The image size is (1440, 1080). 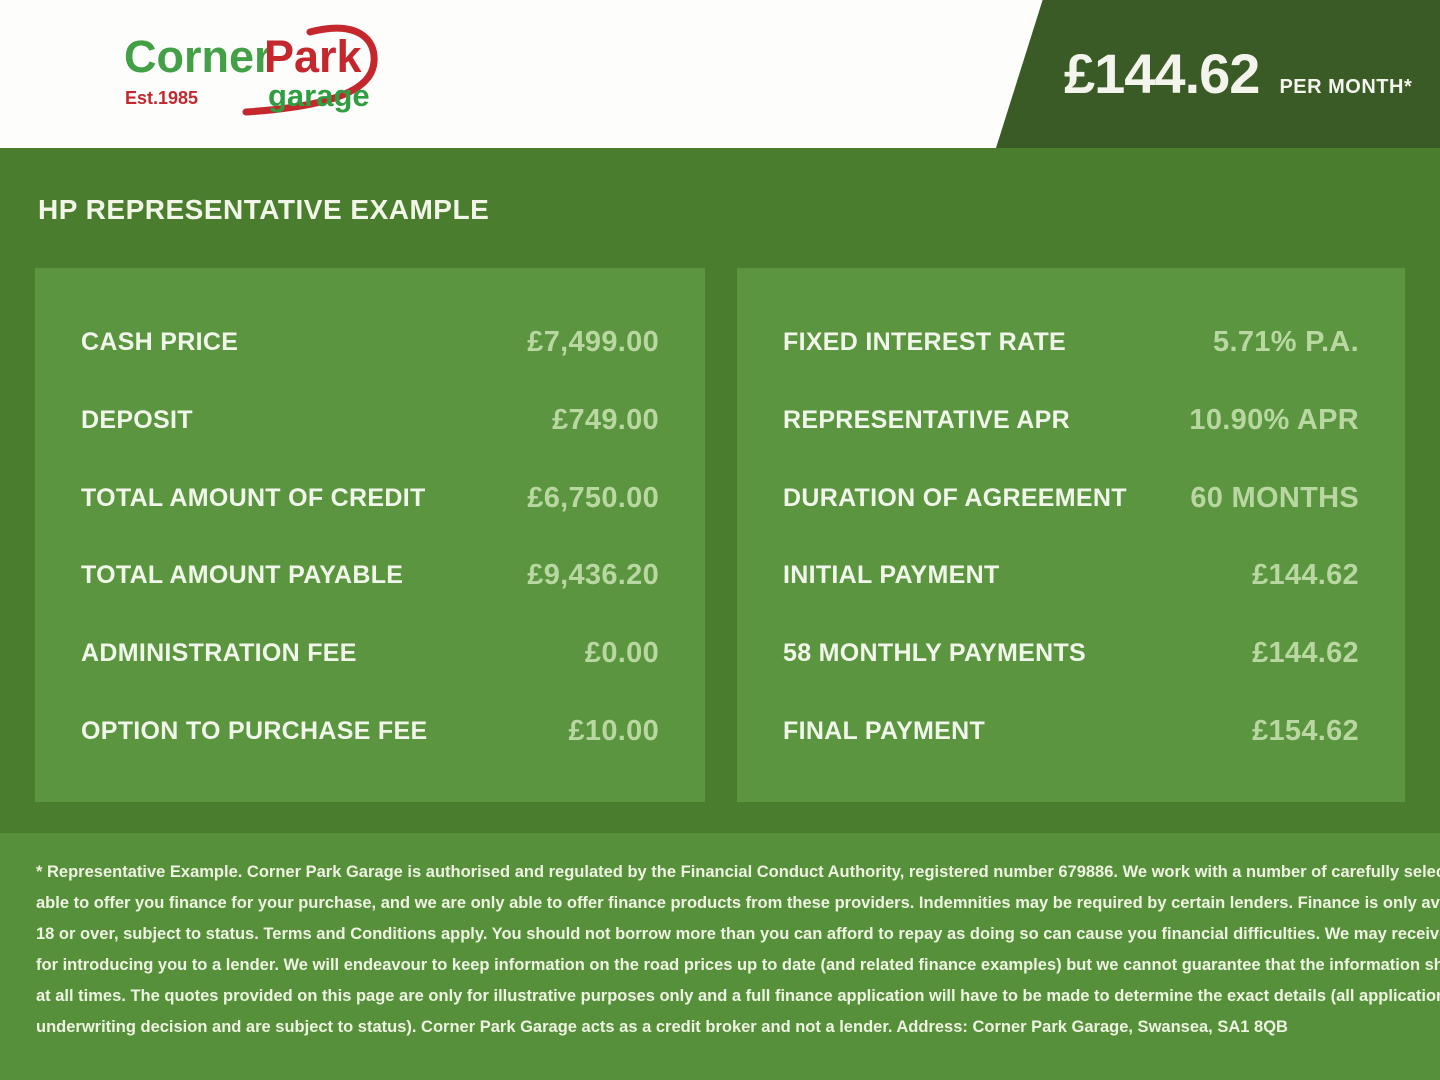 I want to click on finance-row-monthly-payments: 58 MONTHLY PAYMENTS £144.62, so click(x=1071, y=654).